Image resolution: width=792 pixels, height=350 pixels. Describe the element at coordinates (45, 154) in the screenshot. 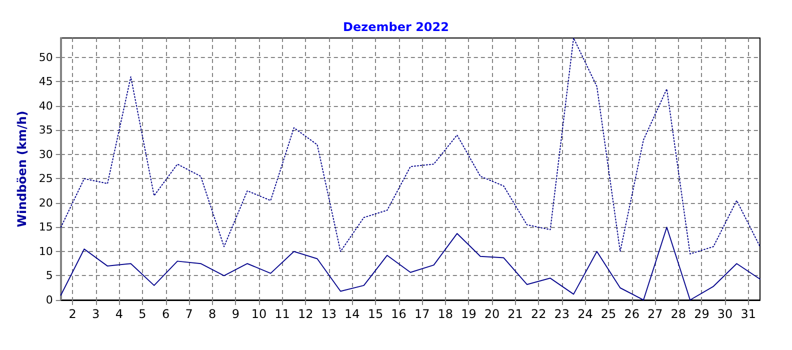

I see `y-tick-label: 30` at that location.